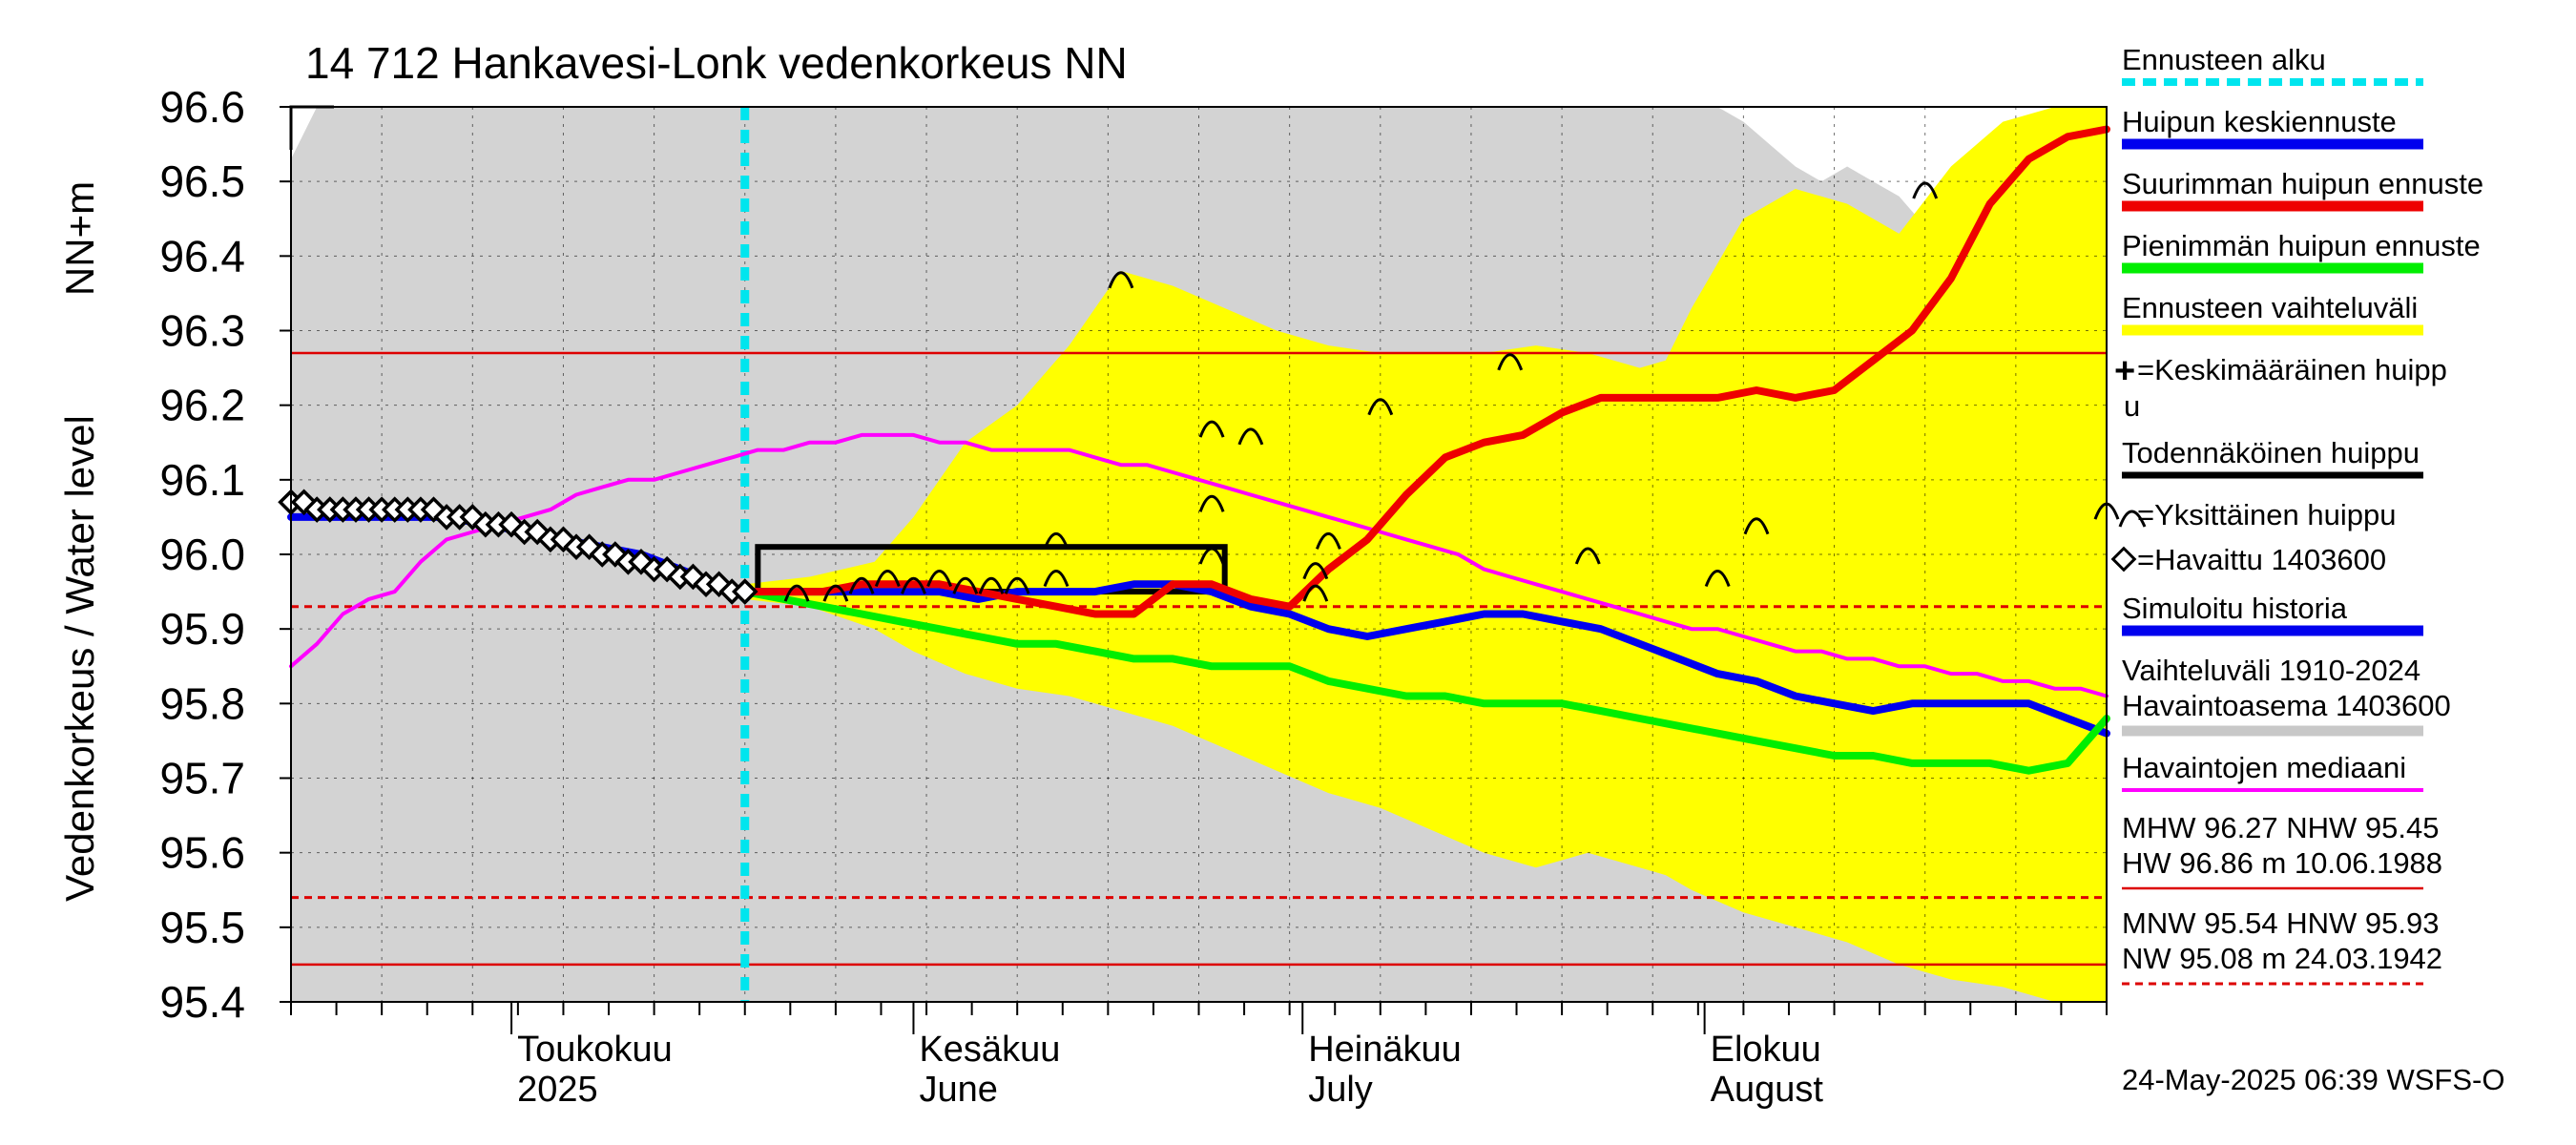 This screenshot has height=1145, width=2576. What do you see at coordinates (2224, 60) in the screenshot?
I see `legend-forecast-start: Ennusteen alku` at bounding box center [2224, 60].